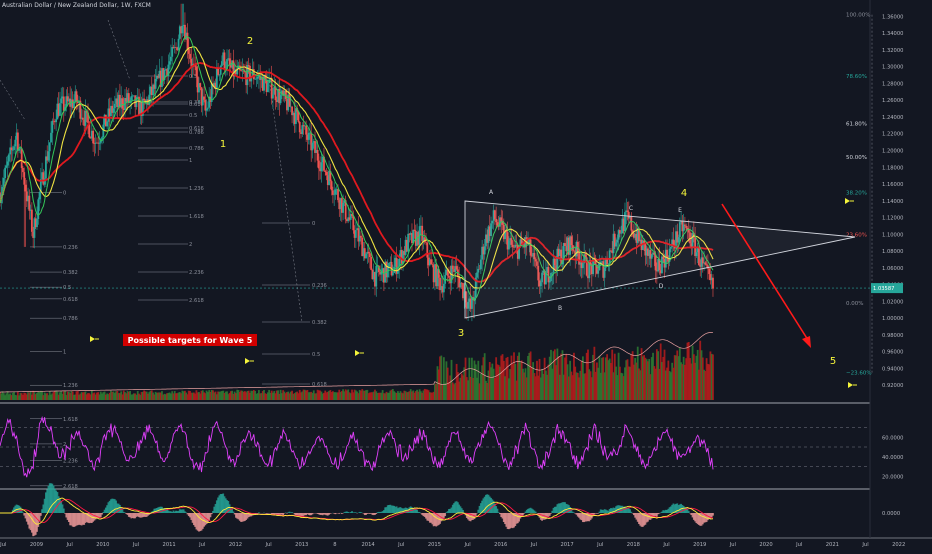 The width and height of the screenshot is (932, 554). Describe the element at coordinates (334, 545) in the screenshot. I see `time-tick-label: 8` at that location.